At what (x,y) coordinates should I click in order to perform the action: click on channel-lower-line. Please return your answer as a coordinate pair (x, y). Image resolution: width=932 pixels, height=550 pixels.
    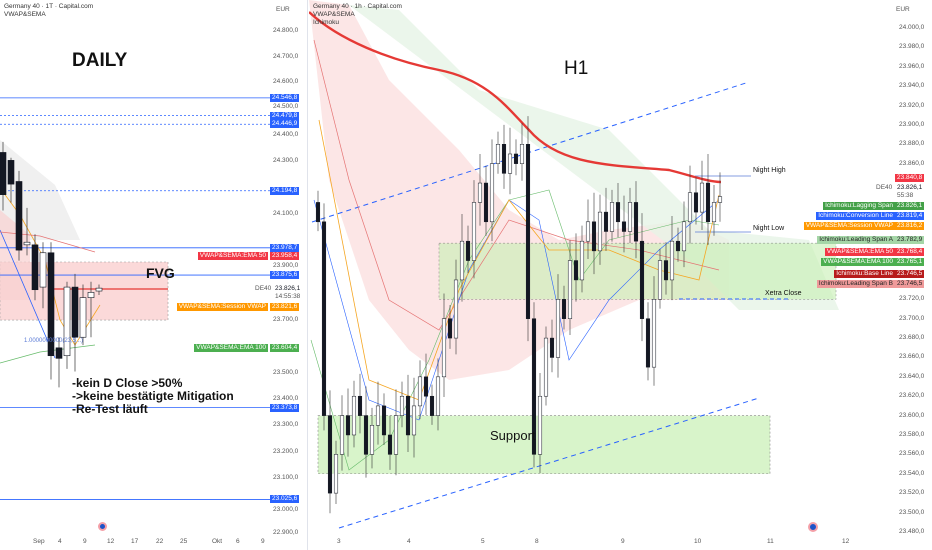
    Looking at the image, I should click on (549, 463).